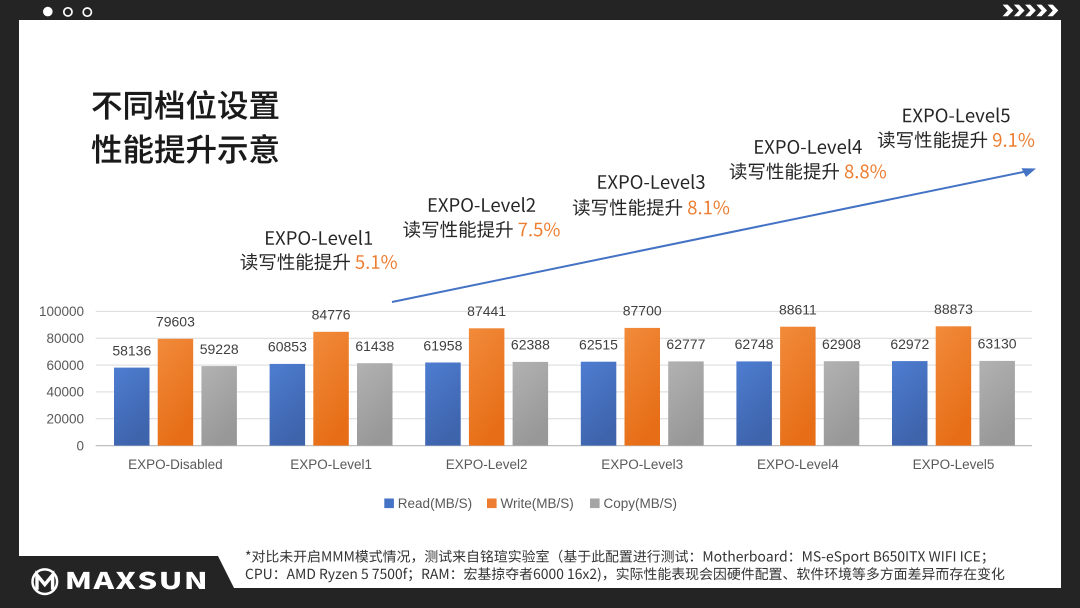 This screenshot has height=608, width=1080. What do you see at coordinates (331, 464) in the screenshot?
I see `svg-text: EXPO-Level1` at bounding box center [331, 464].